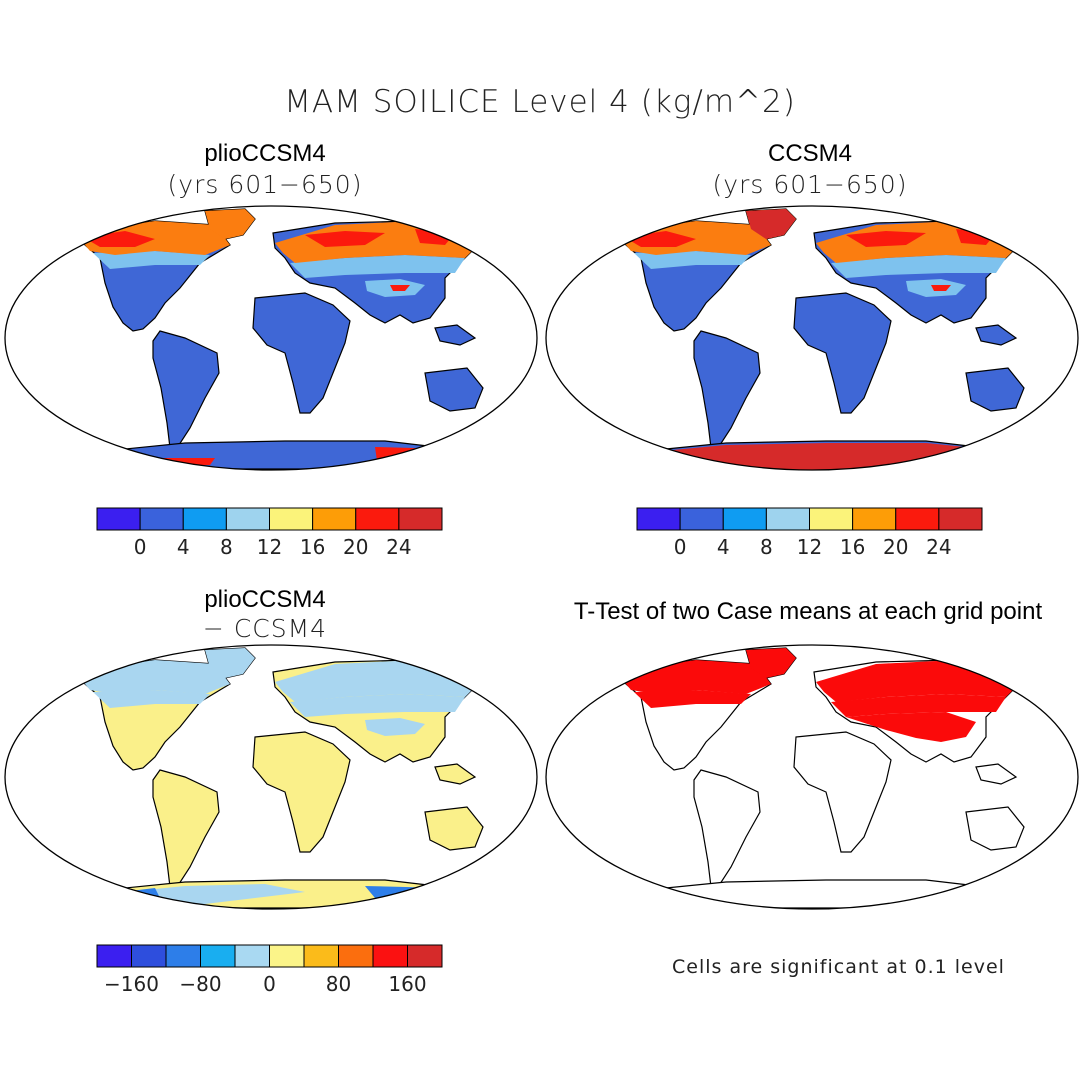 This screenshot has height=1080, width=1080. Describe the element at coordinates (265, 599) in the screenshot. I see `panel-title-difference: plioCCSM4` at that location.